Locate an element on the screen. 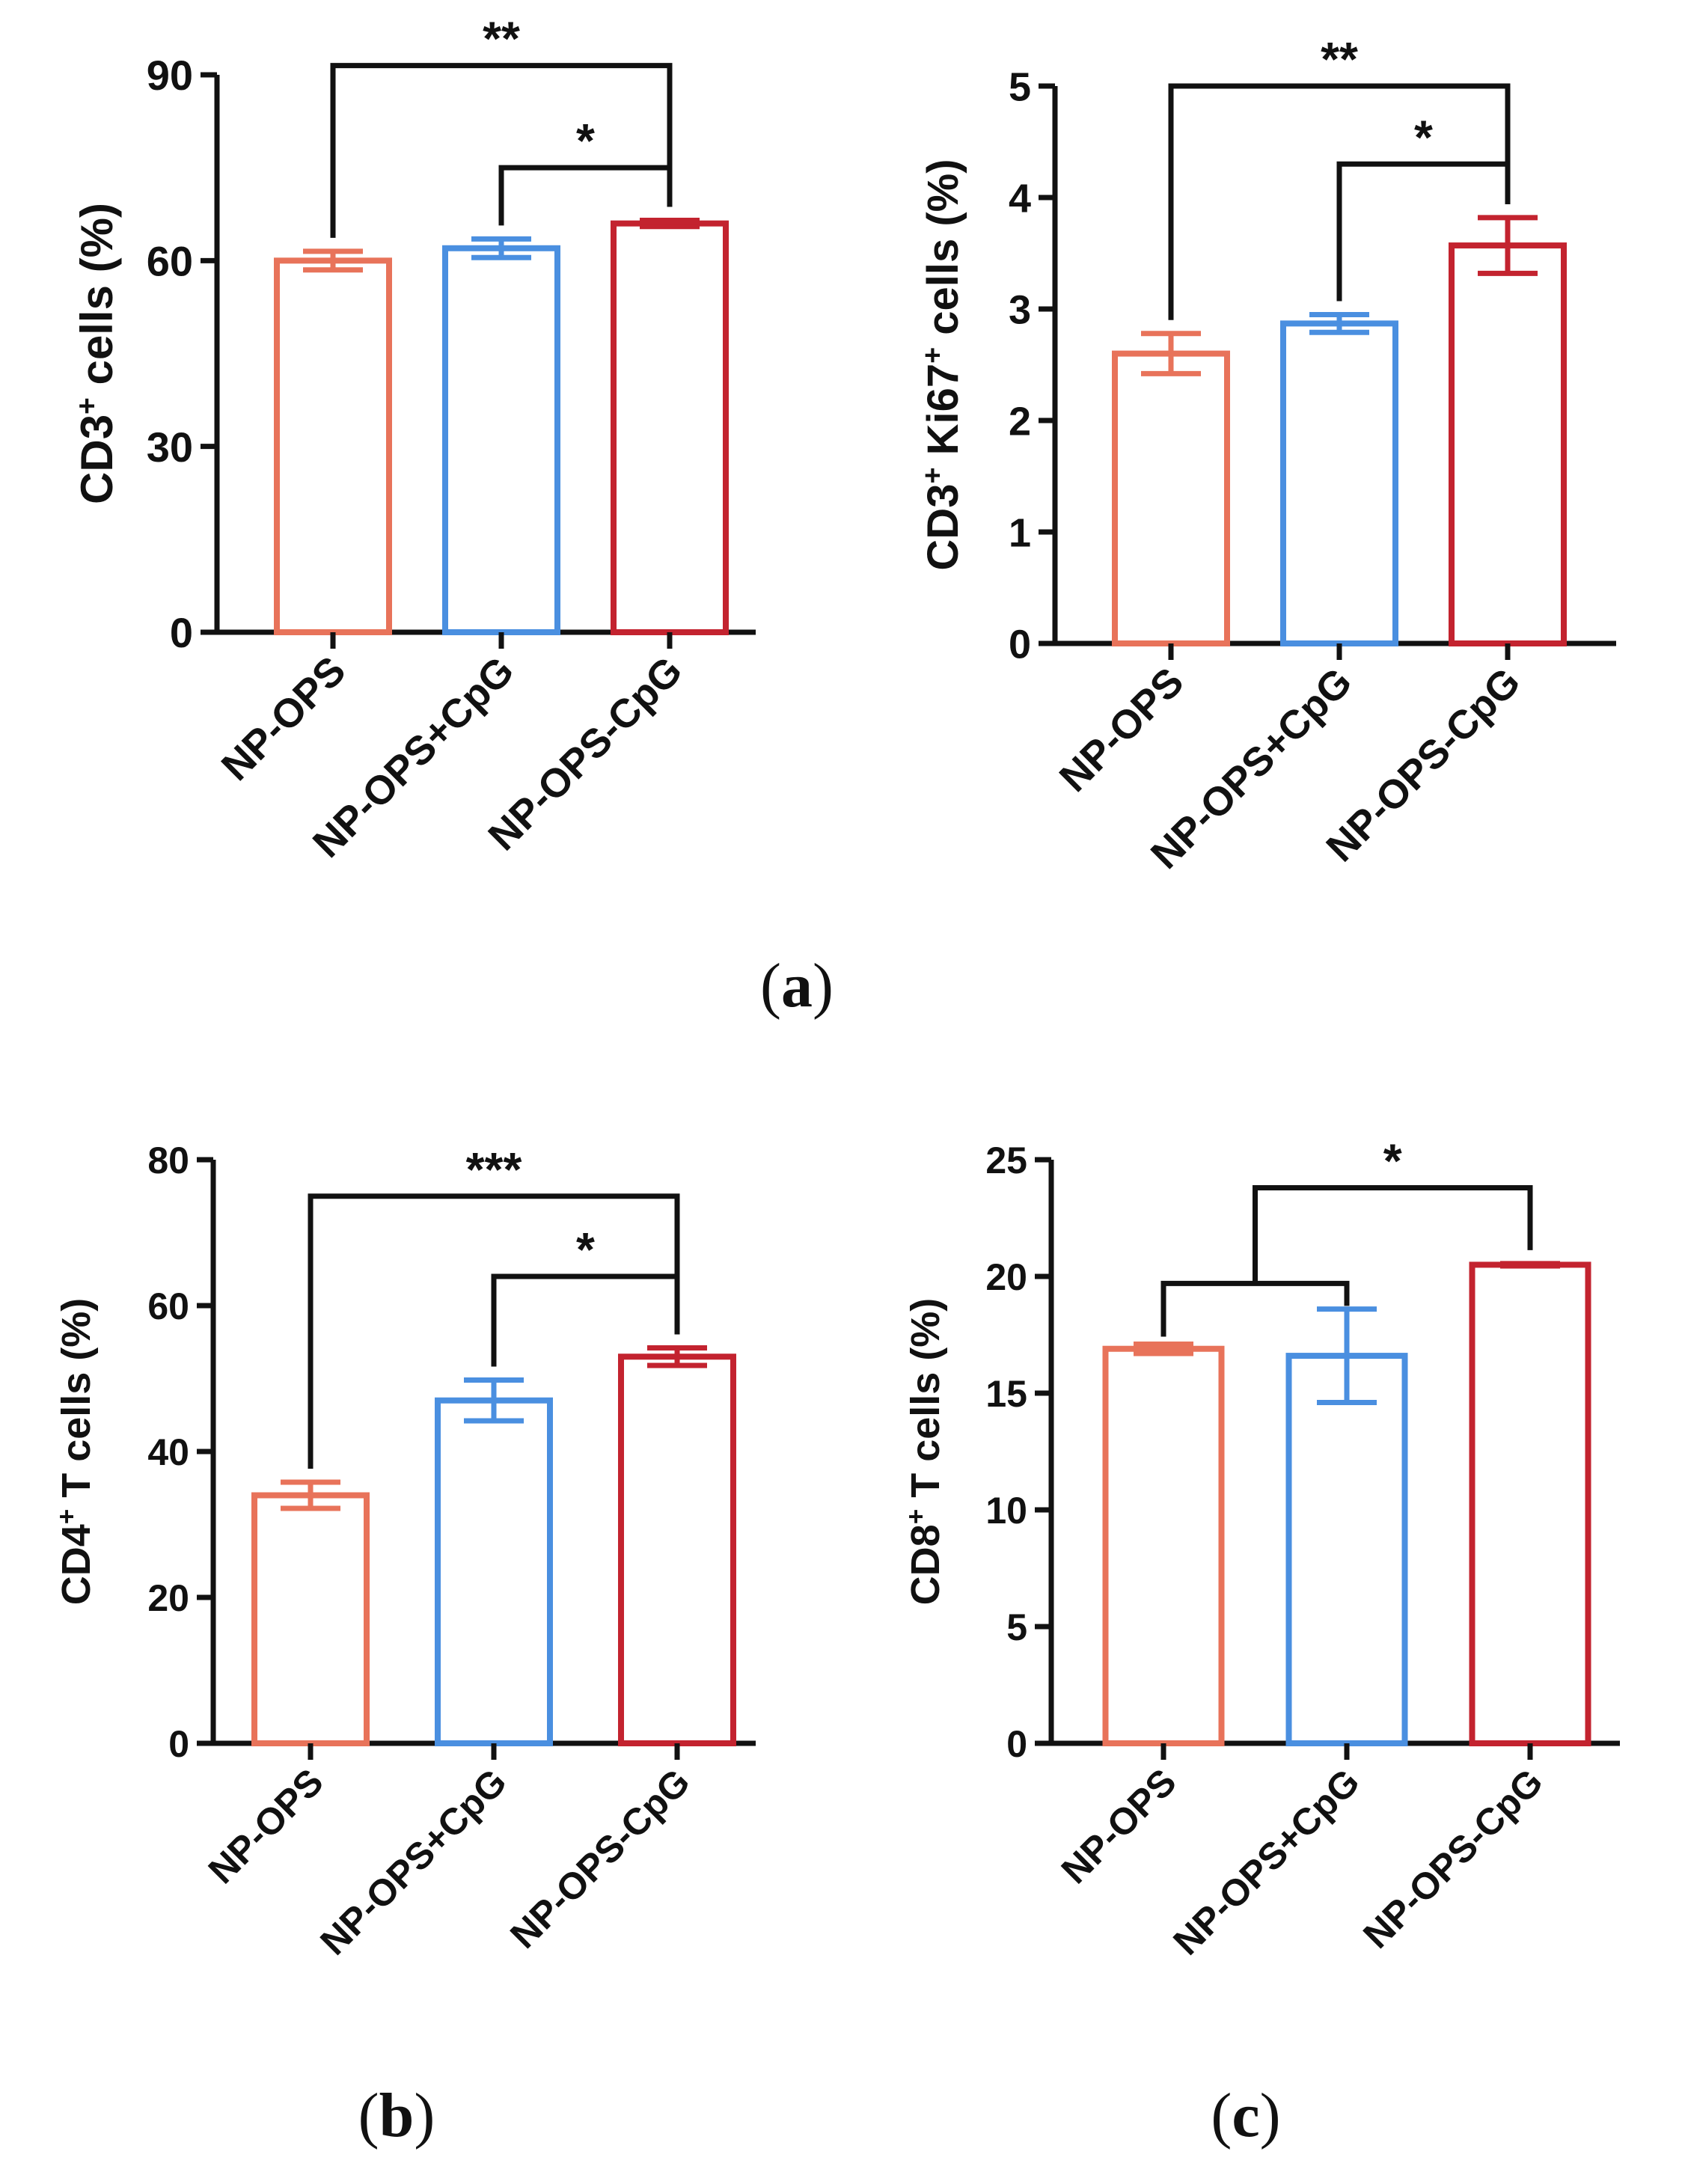 This screenshot has height=2184, width=1682. y-tick-label: 3 is located at coordinates (1020, 309).